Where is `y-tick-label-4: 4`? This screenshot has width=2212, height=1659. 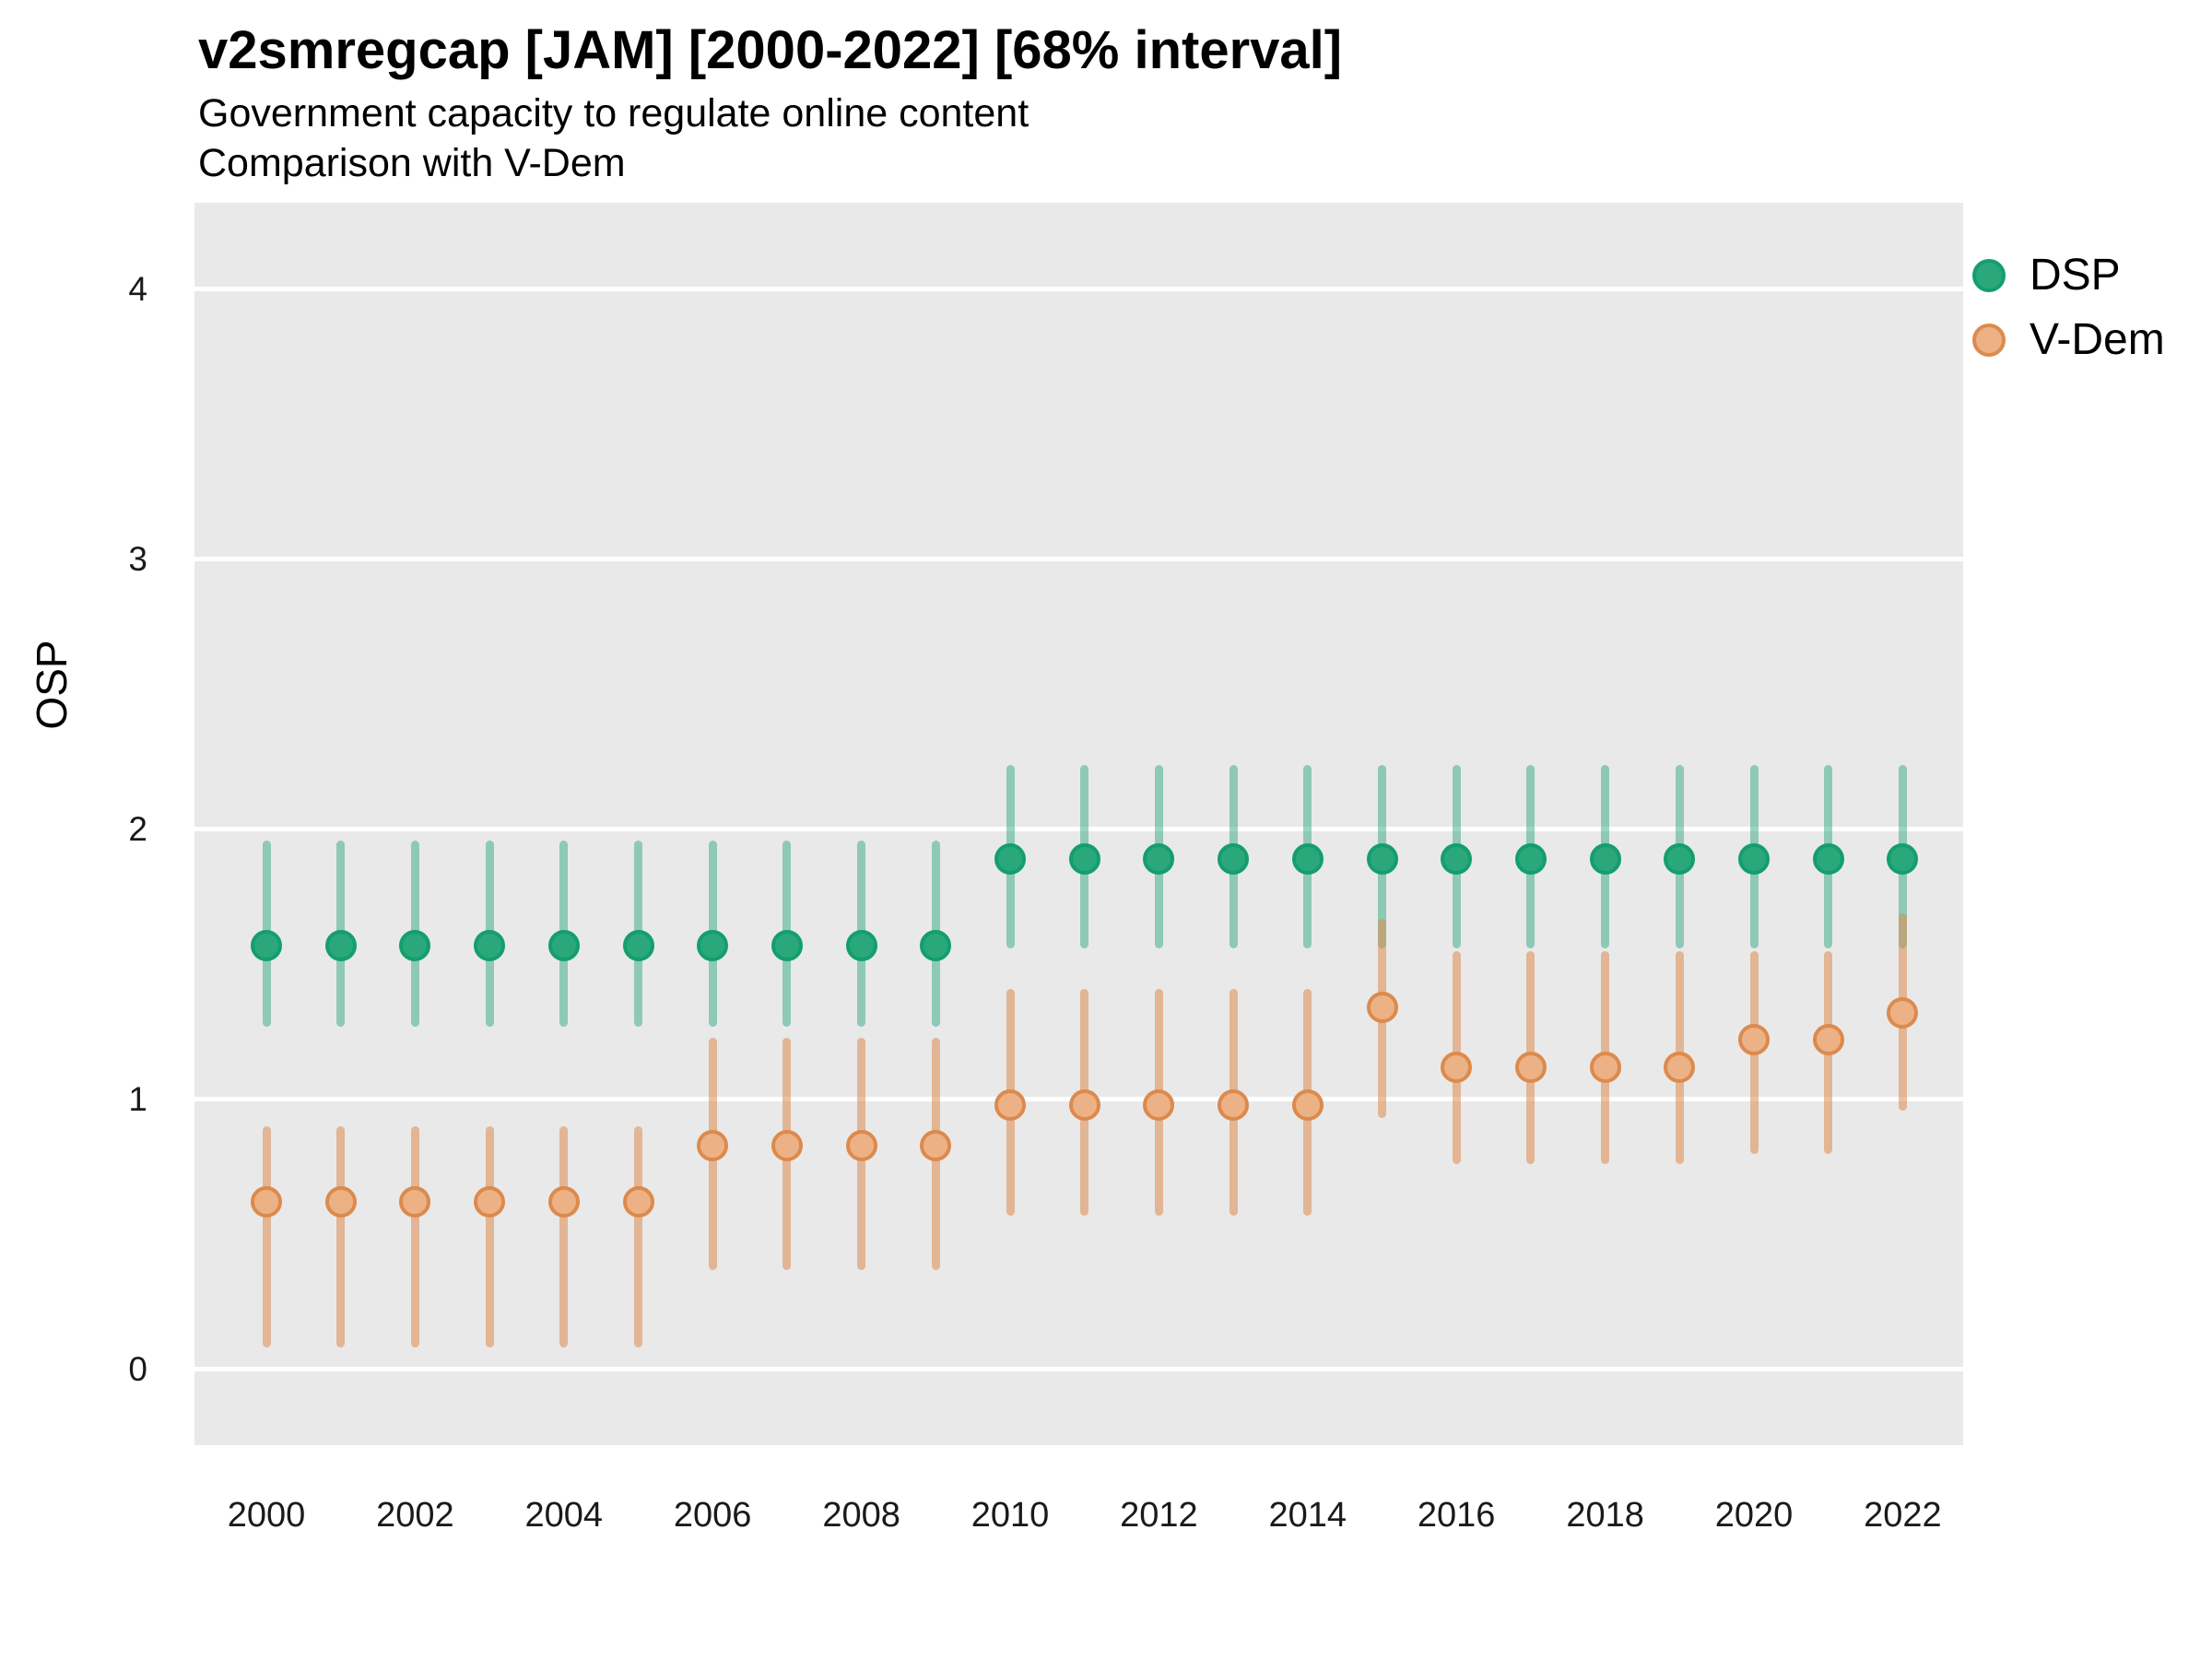 y-tick-label-4: 4 is located at coordinates (137, 288).